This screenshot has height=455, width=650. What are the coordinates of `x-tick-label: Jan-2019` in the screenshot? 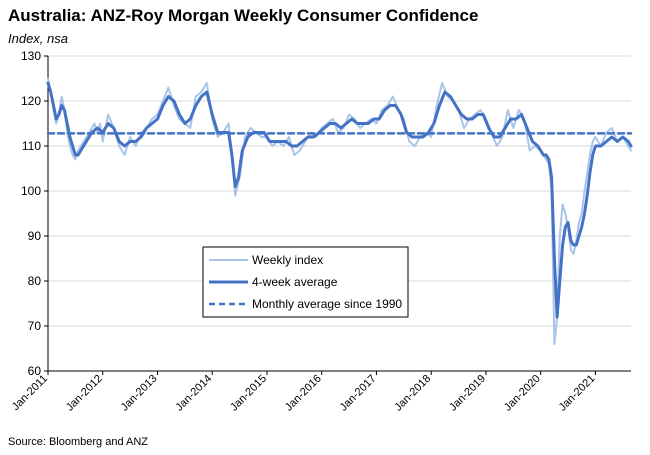 It's located at (467, 393).